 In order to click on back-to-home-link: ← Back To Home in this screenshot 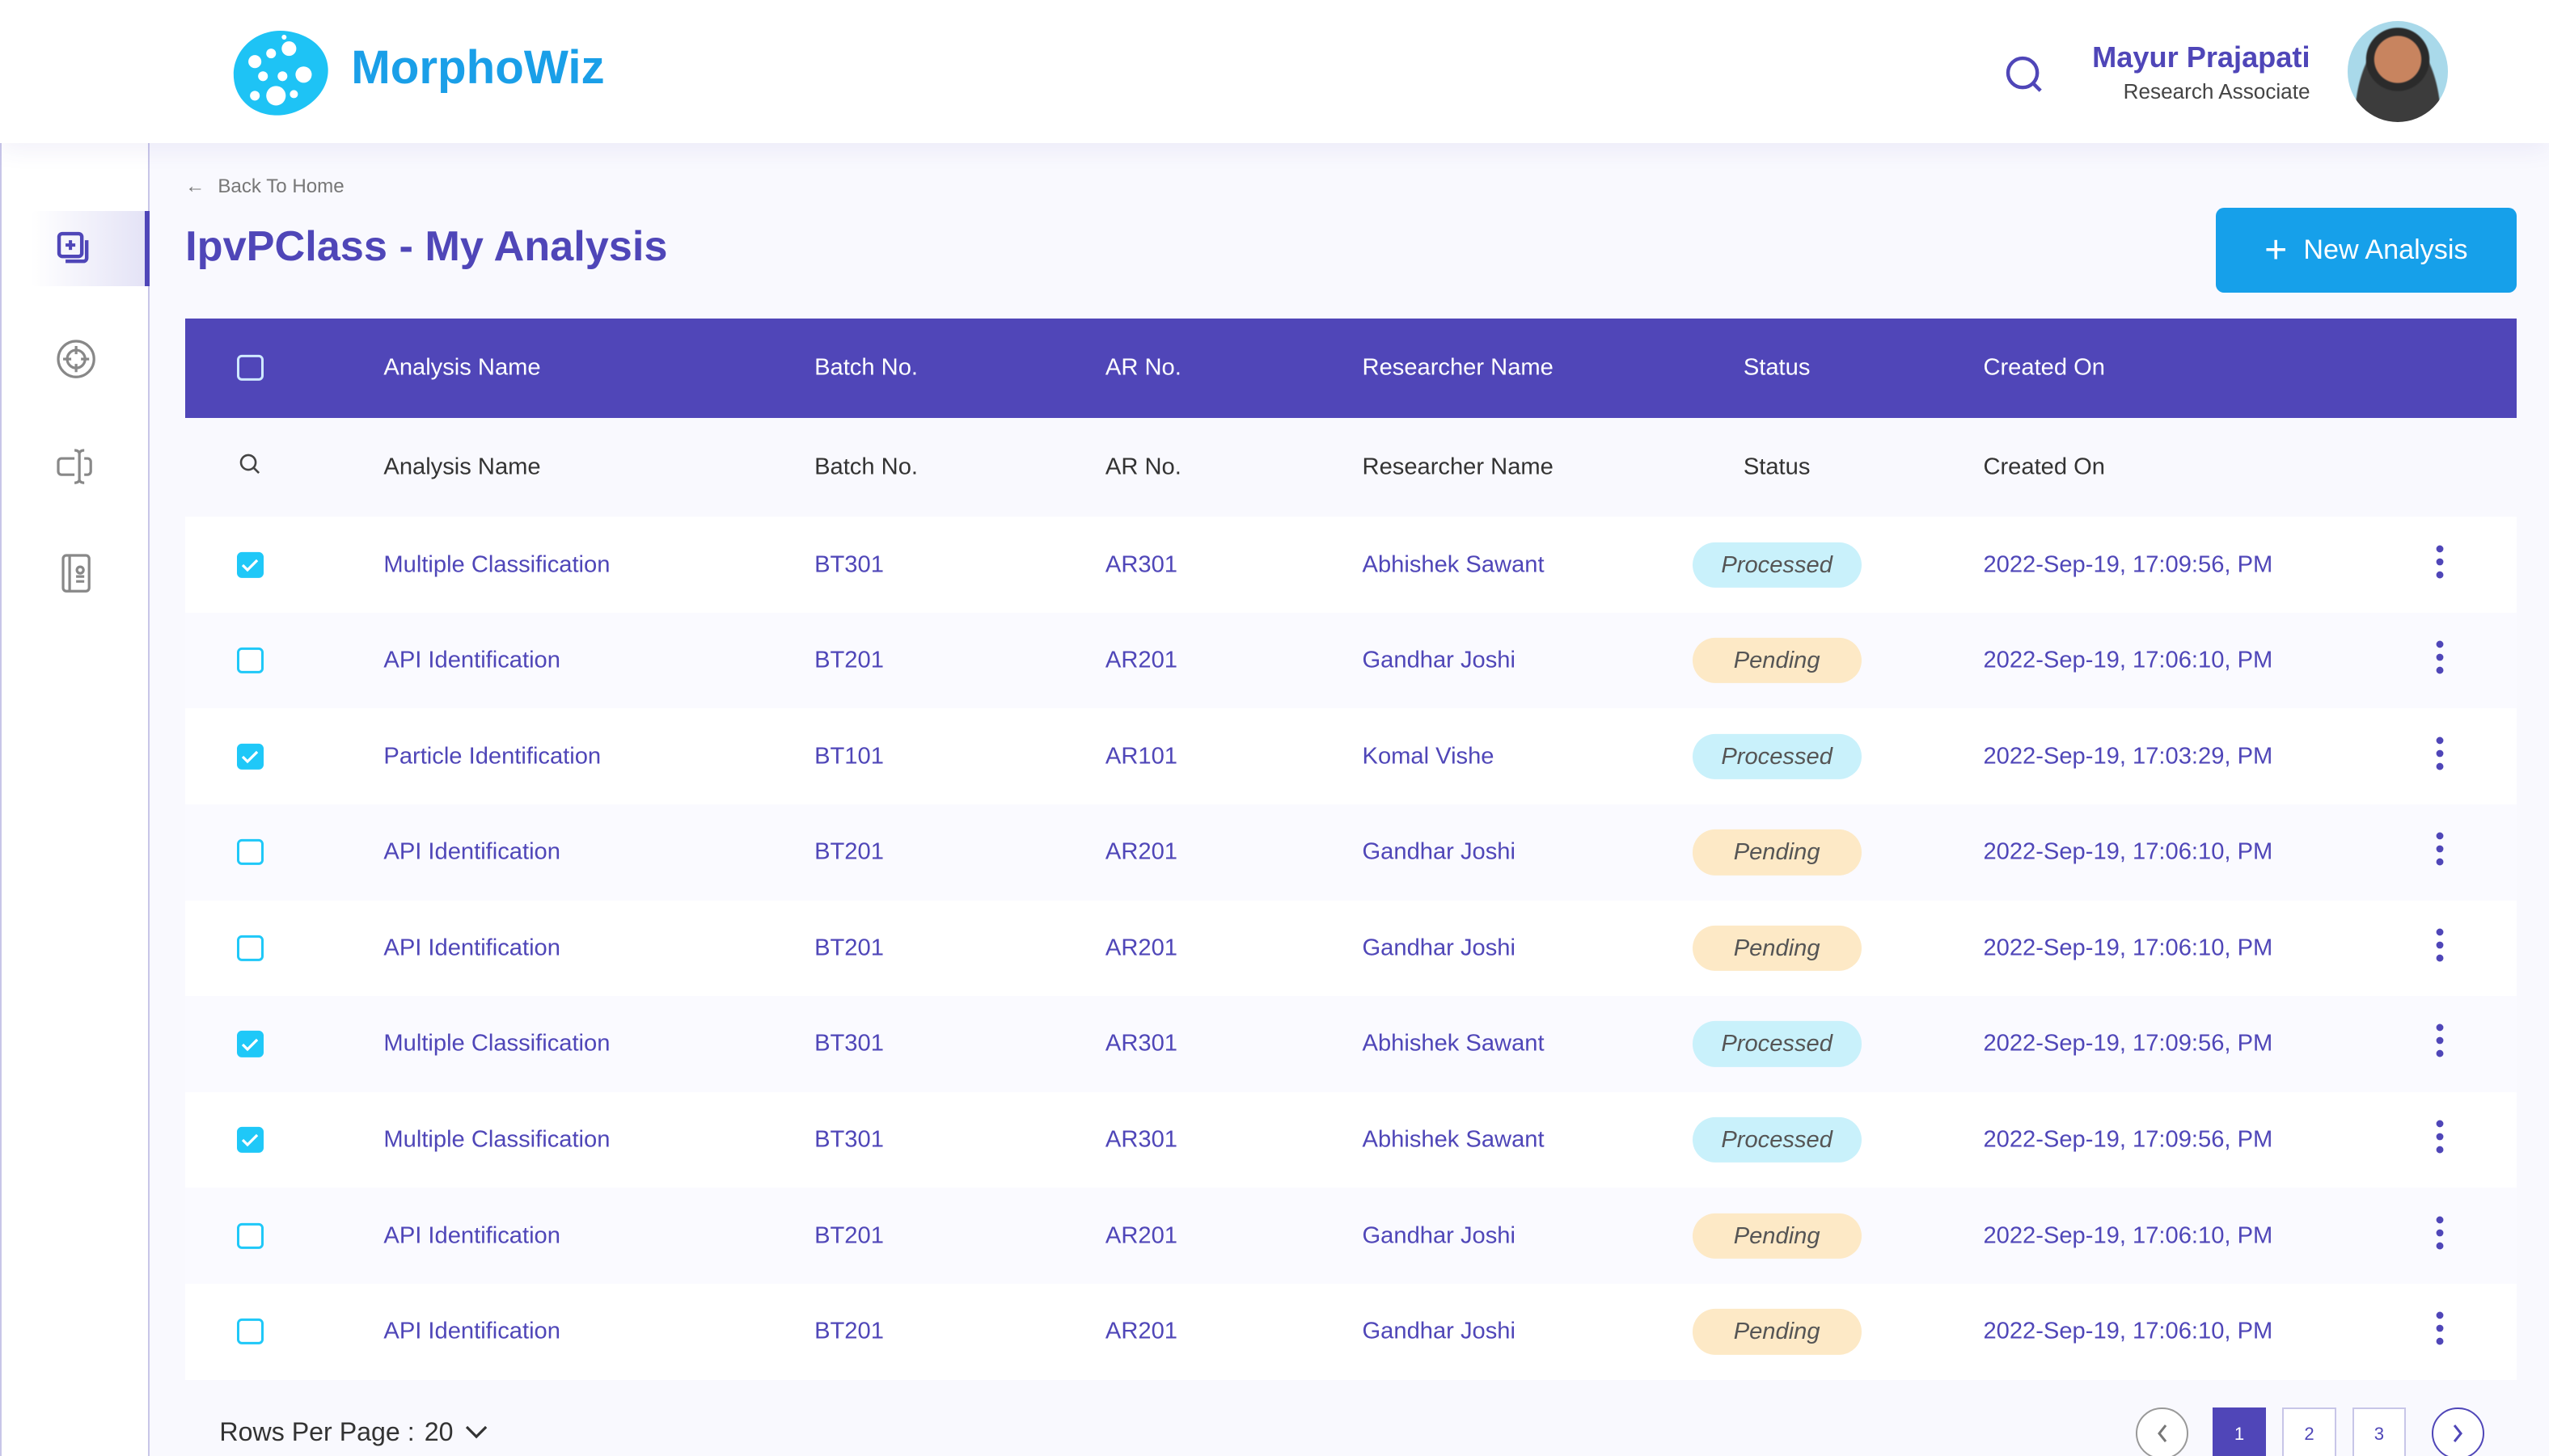, I will do `click(265, 186)`.